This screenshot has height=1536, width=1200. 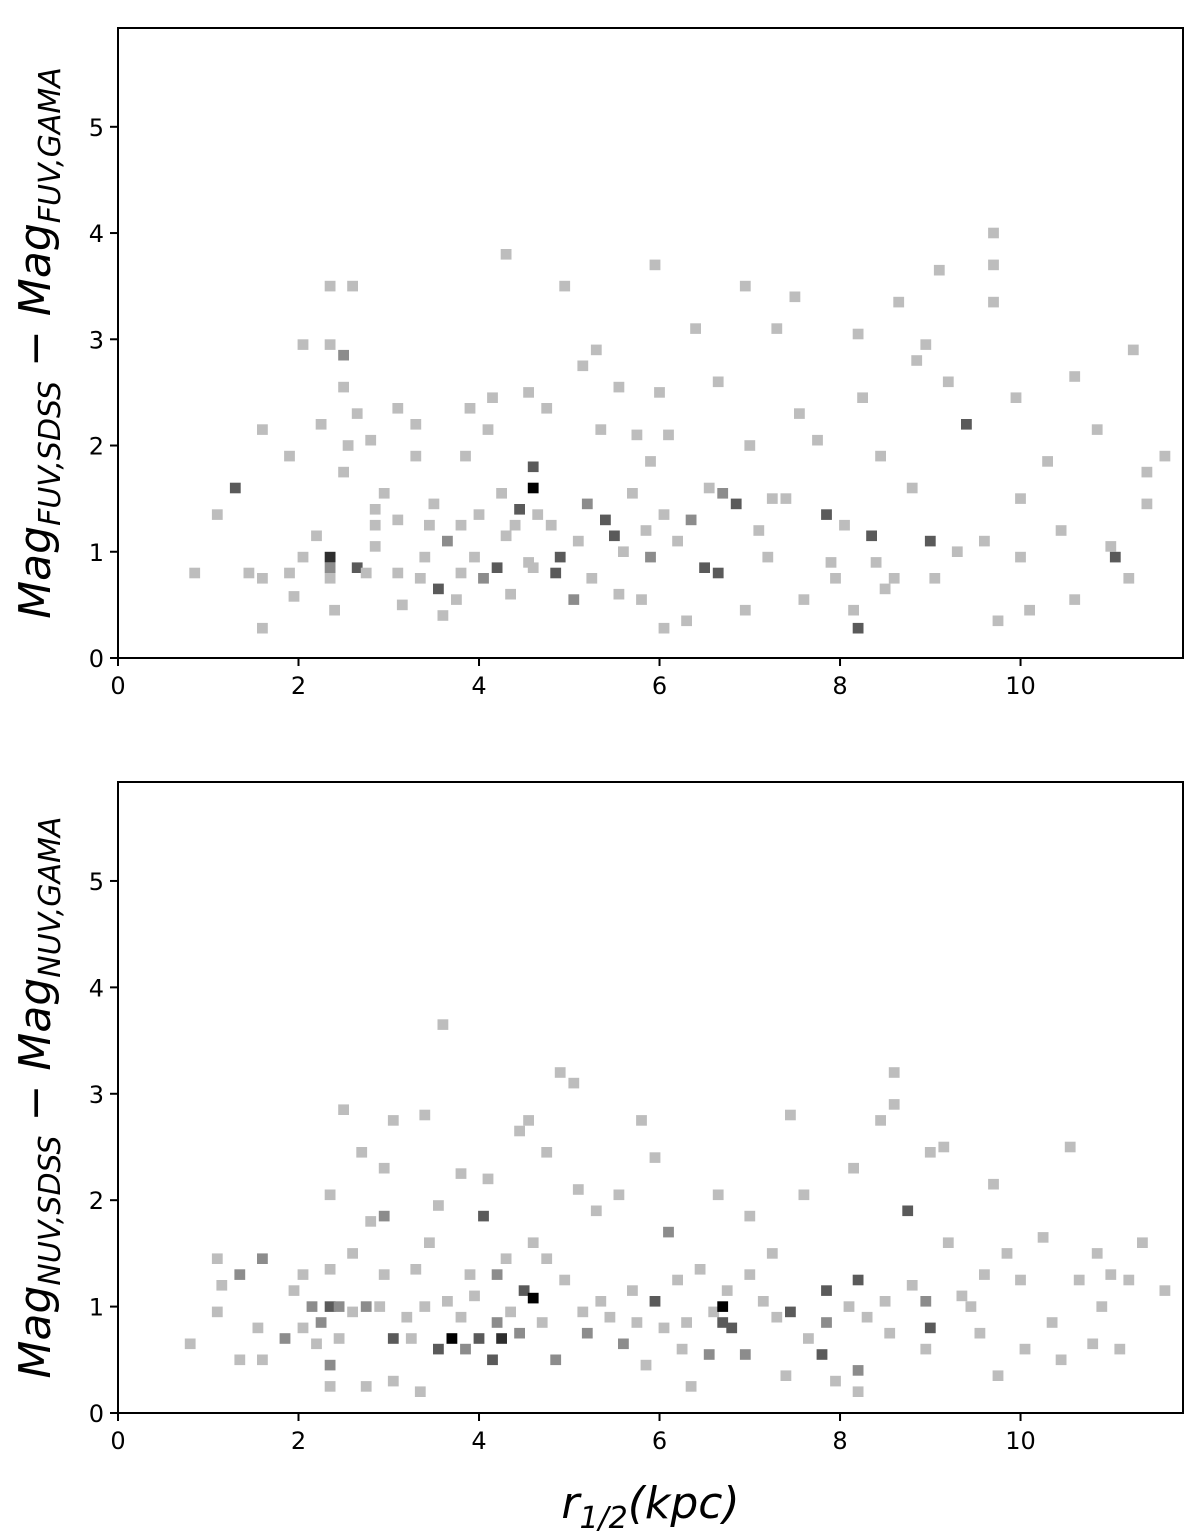 I want to click on y-tick-label: 1, so click(x=96, y=553).